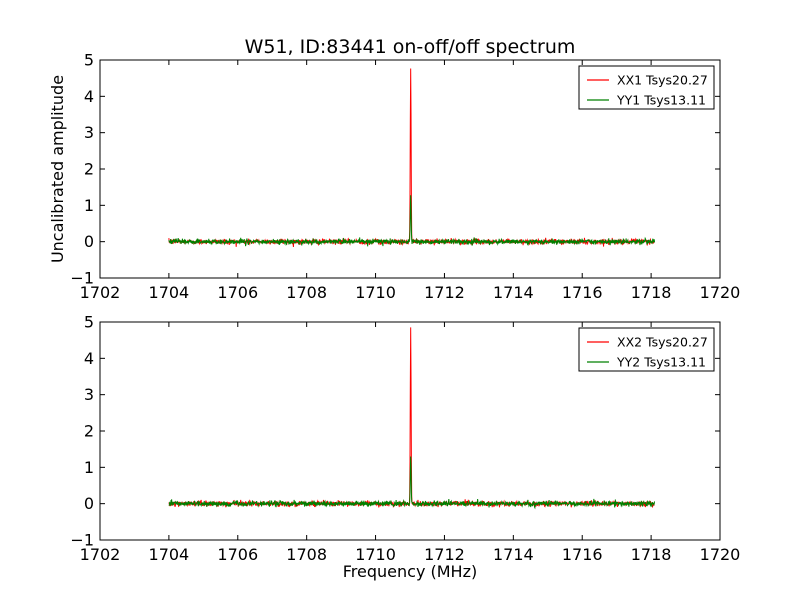 This screenshot has height=600, width=800. I want to click on legend-entry: XX2 Tsys20.27, so click(662, 342).